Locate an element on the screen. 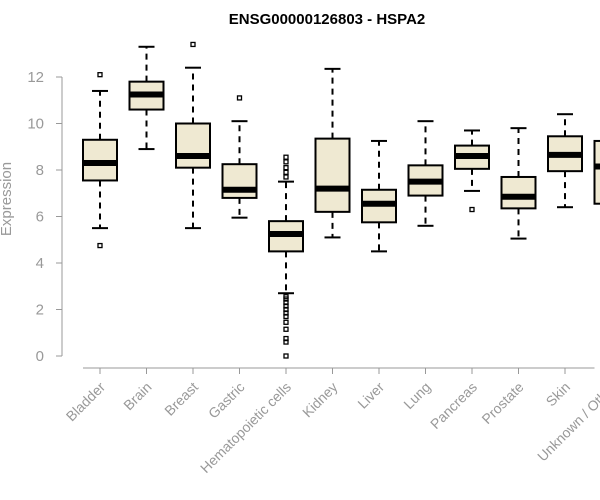  box-skin is located at coordinates (565, 161).